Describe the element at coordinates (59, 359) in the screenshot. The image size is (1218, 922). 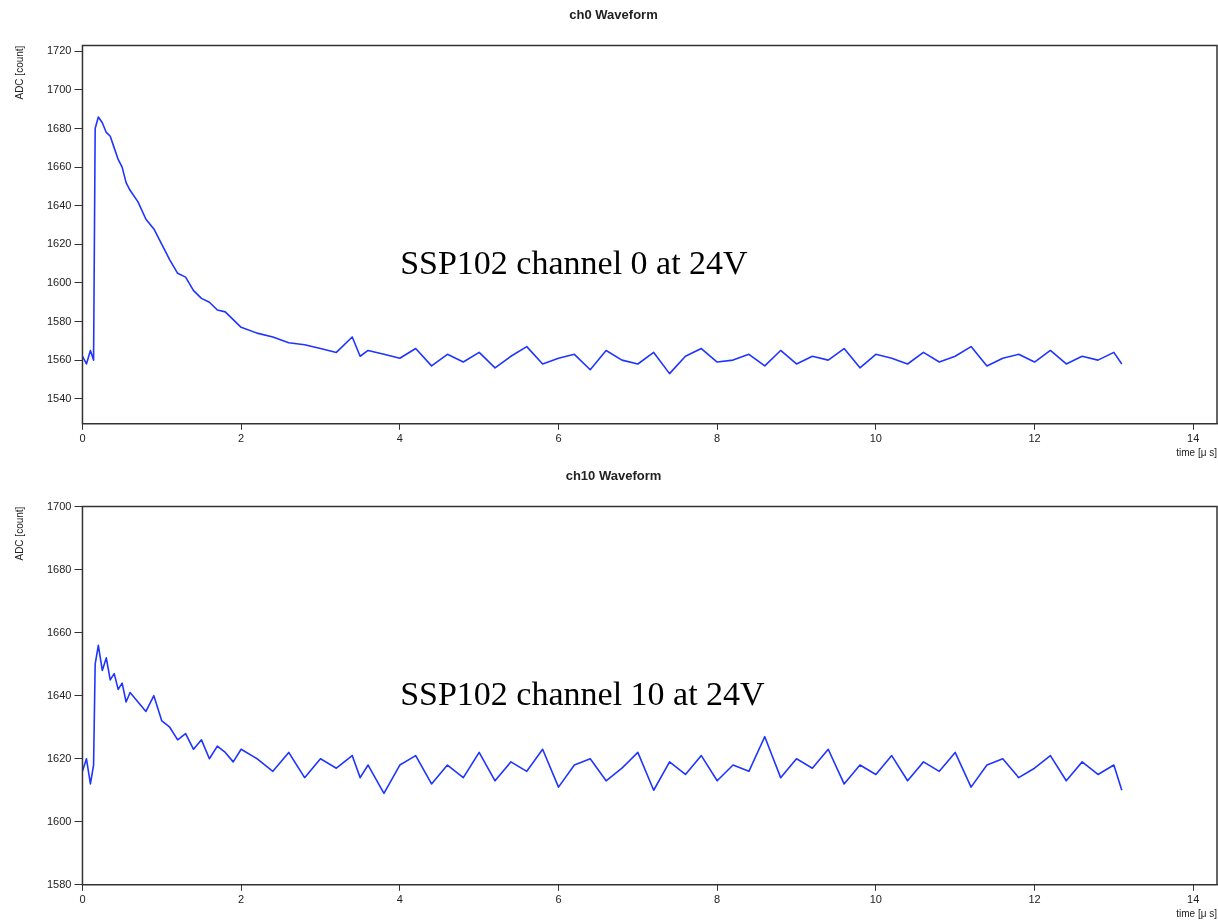
I see `y-tick-label: 1560` at that location.